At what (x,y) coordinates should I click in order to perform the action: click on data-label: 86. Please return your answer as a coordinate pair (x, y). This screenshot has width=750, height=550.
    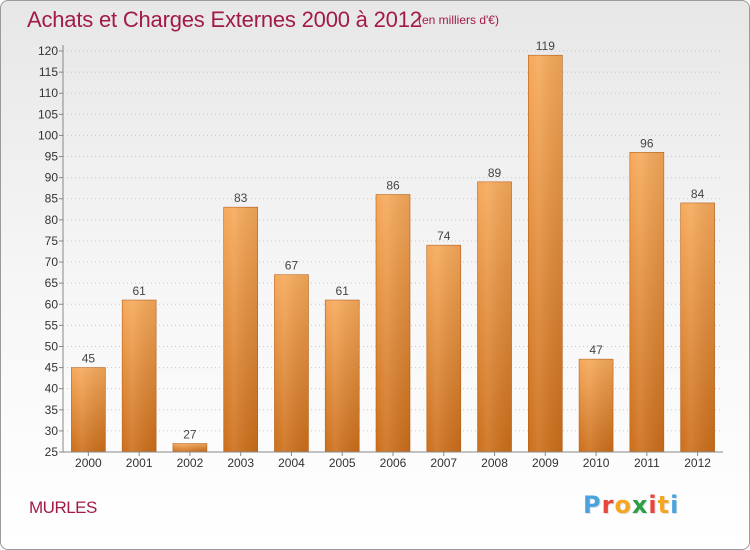
    Looking at the image, I should click on (393, 186).